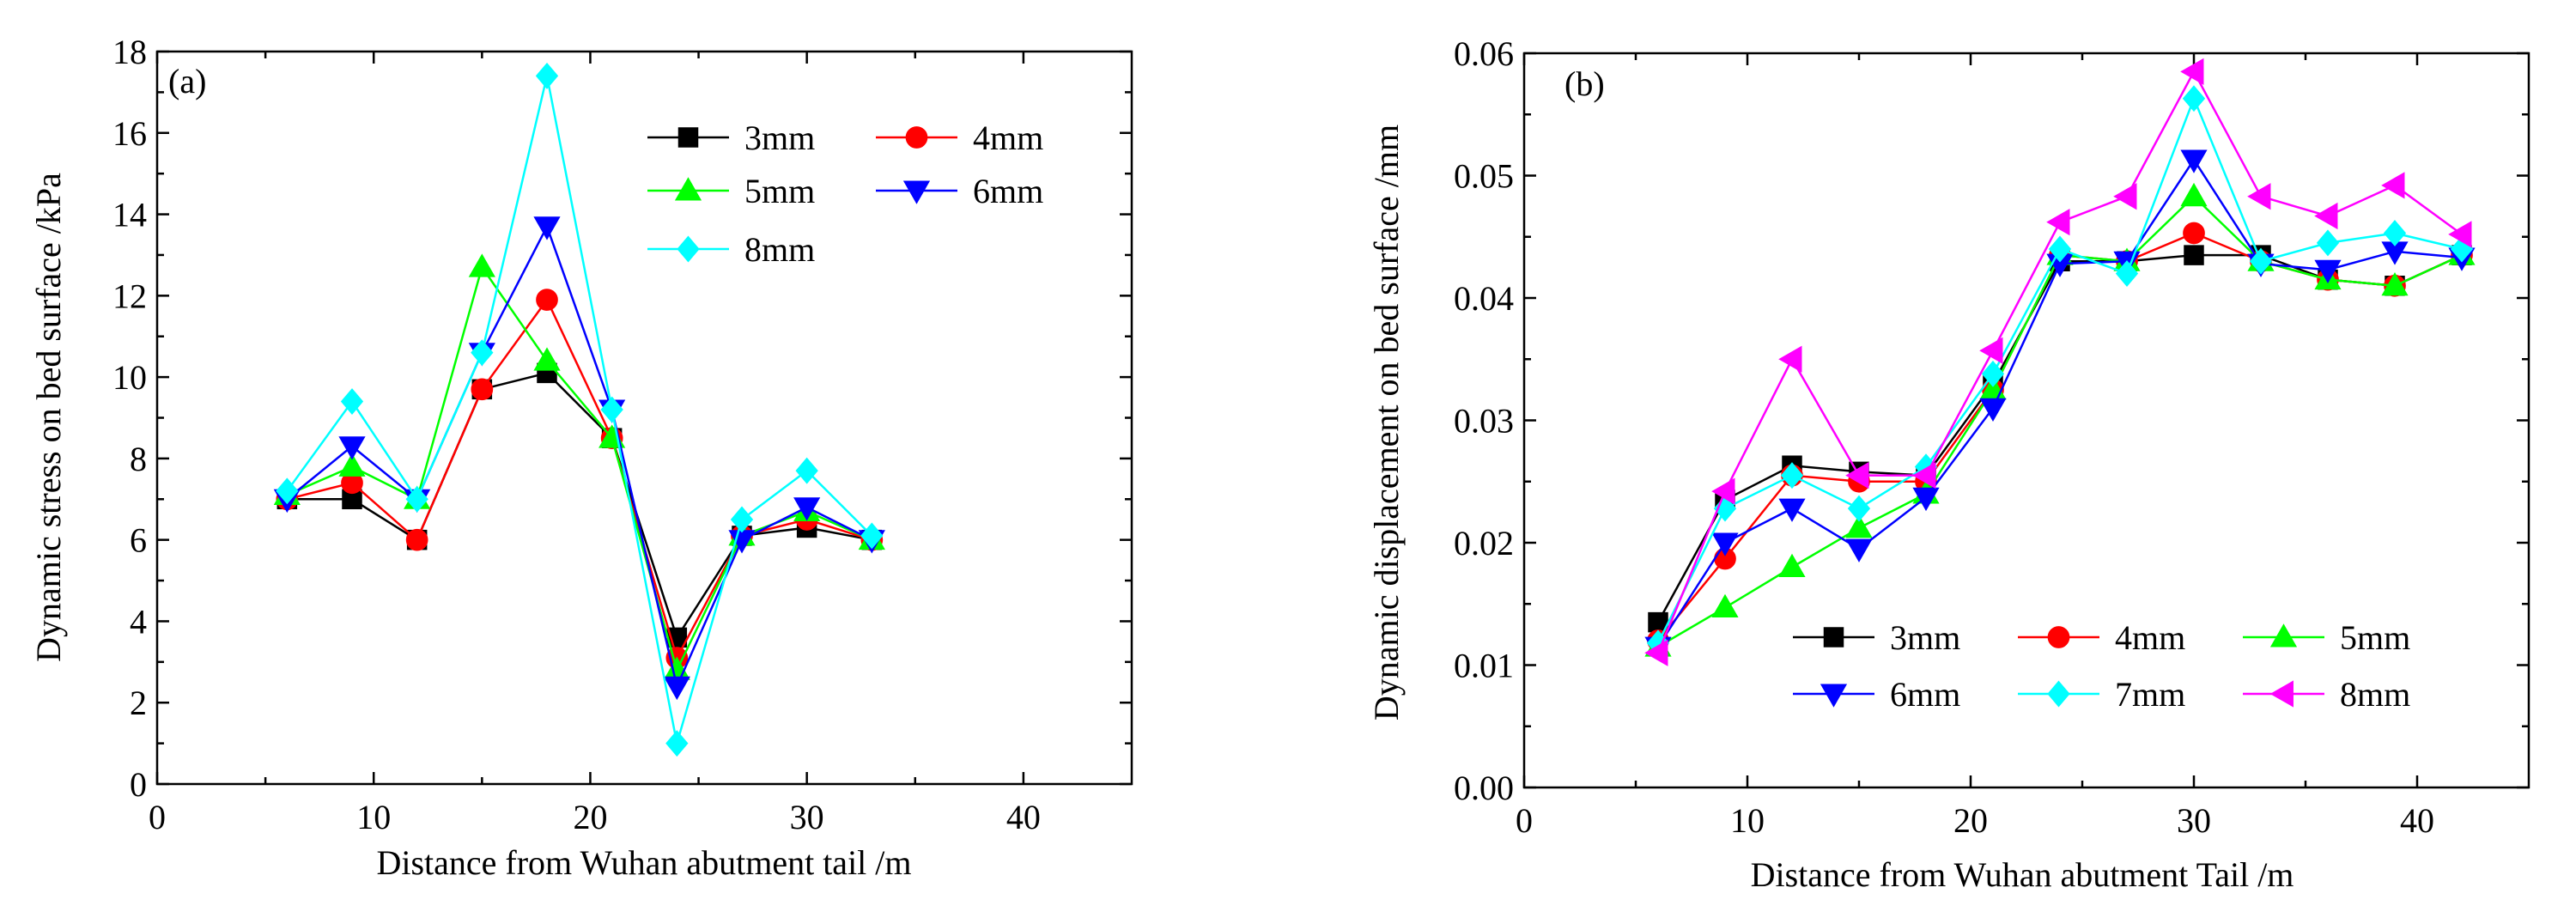  What do you see at coordinates (1925, 694) in the screenshot?
I see `b-legend-label-6mm: 6mm` at bounding box center [1925, 694].